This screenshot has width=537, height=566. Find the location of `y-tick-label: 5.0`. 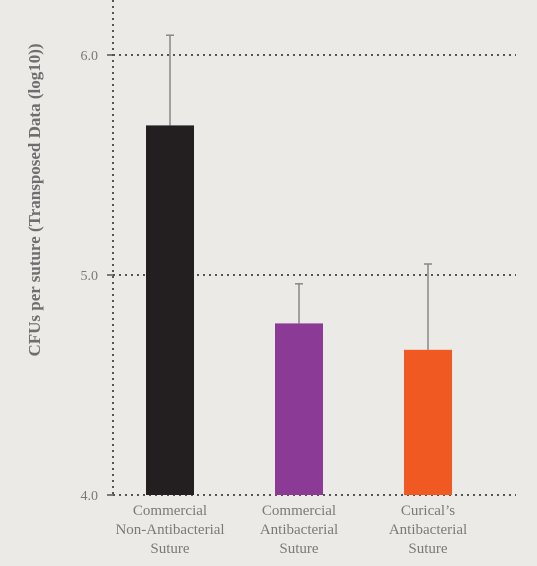

y-tick-label: 5.0 is located at coordinates (90, 276).